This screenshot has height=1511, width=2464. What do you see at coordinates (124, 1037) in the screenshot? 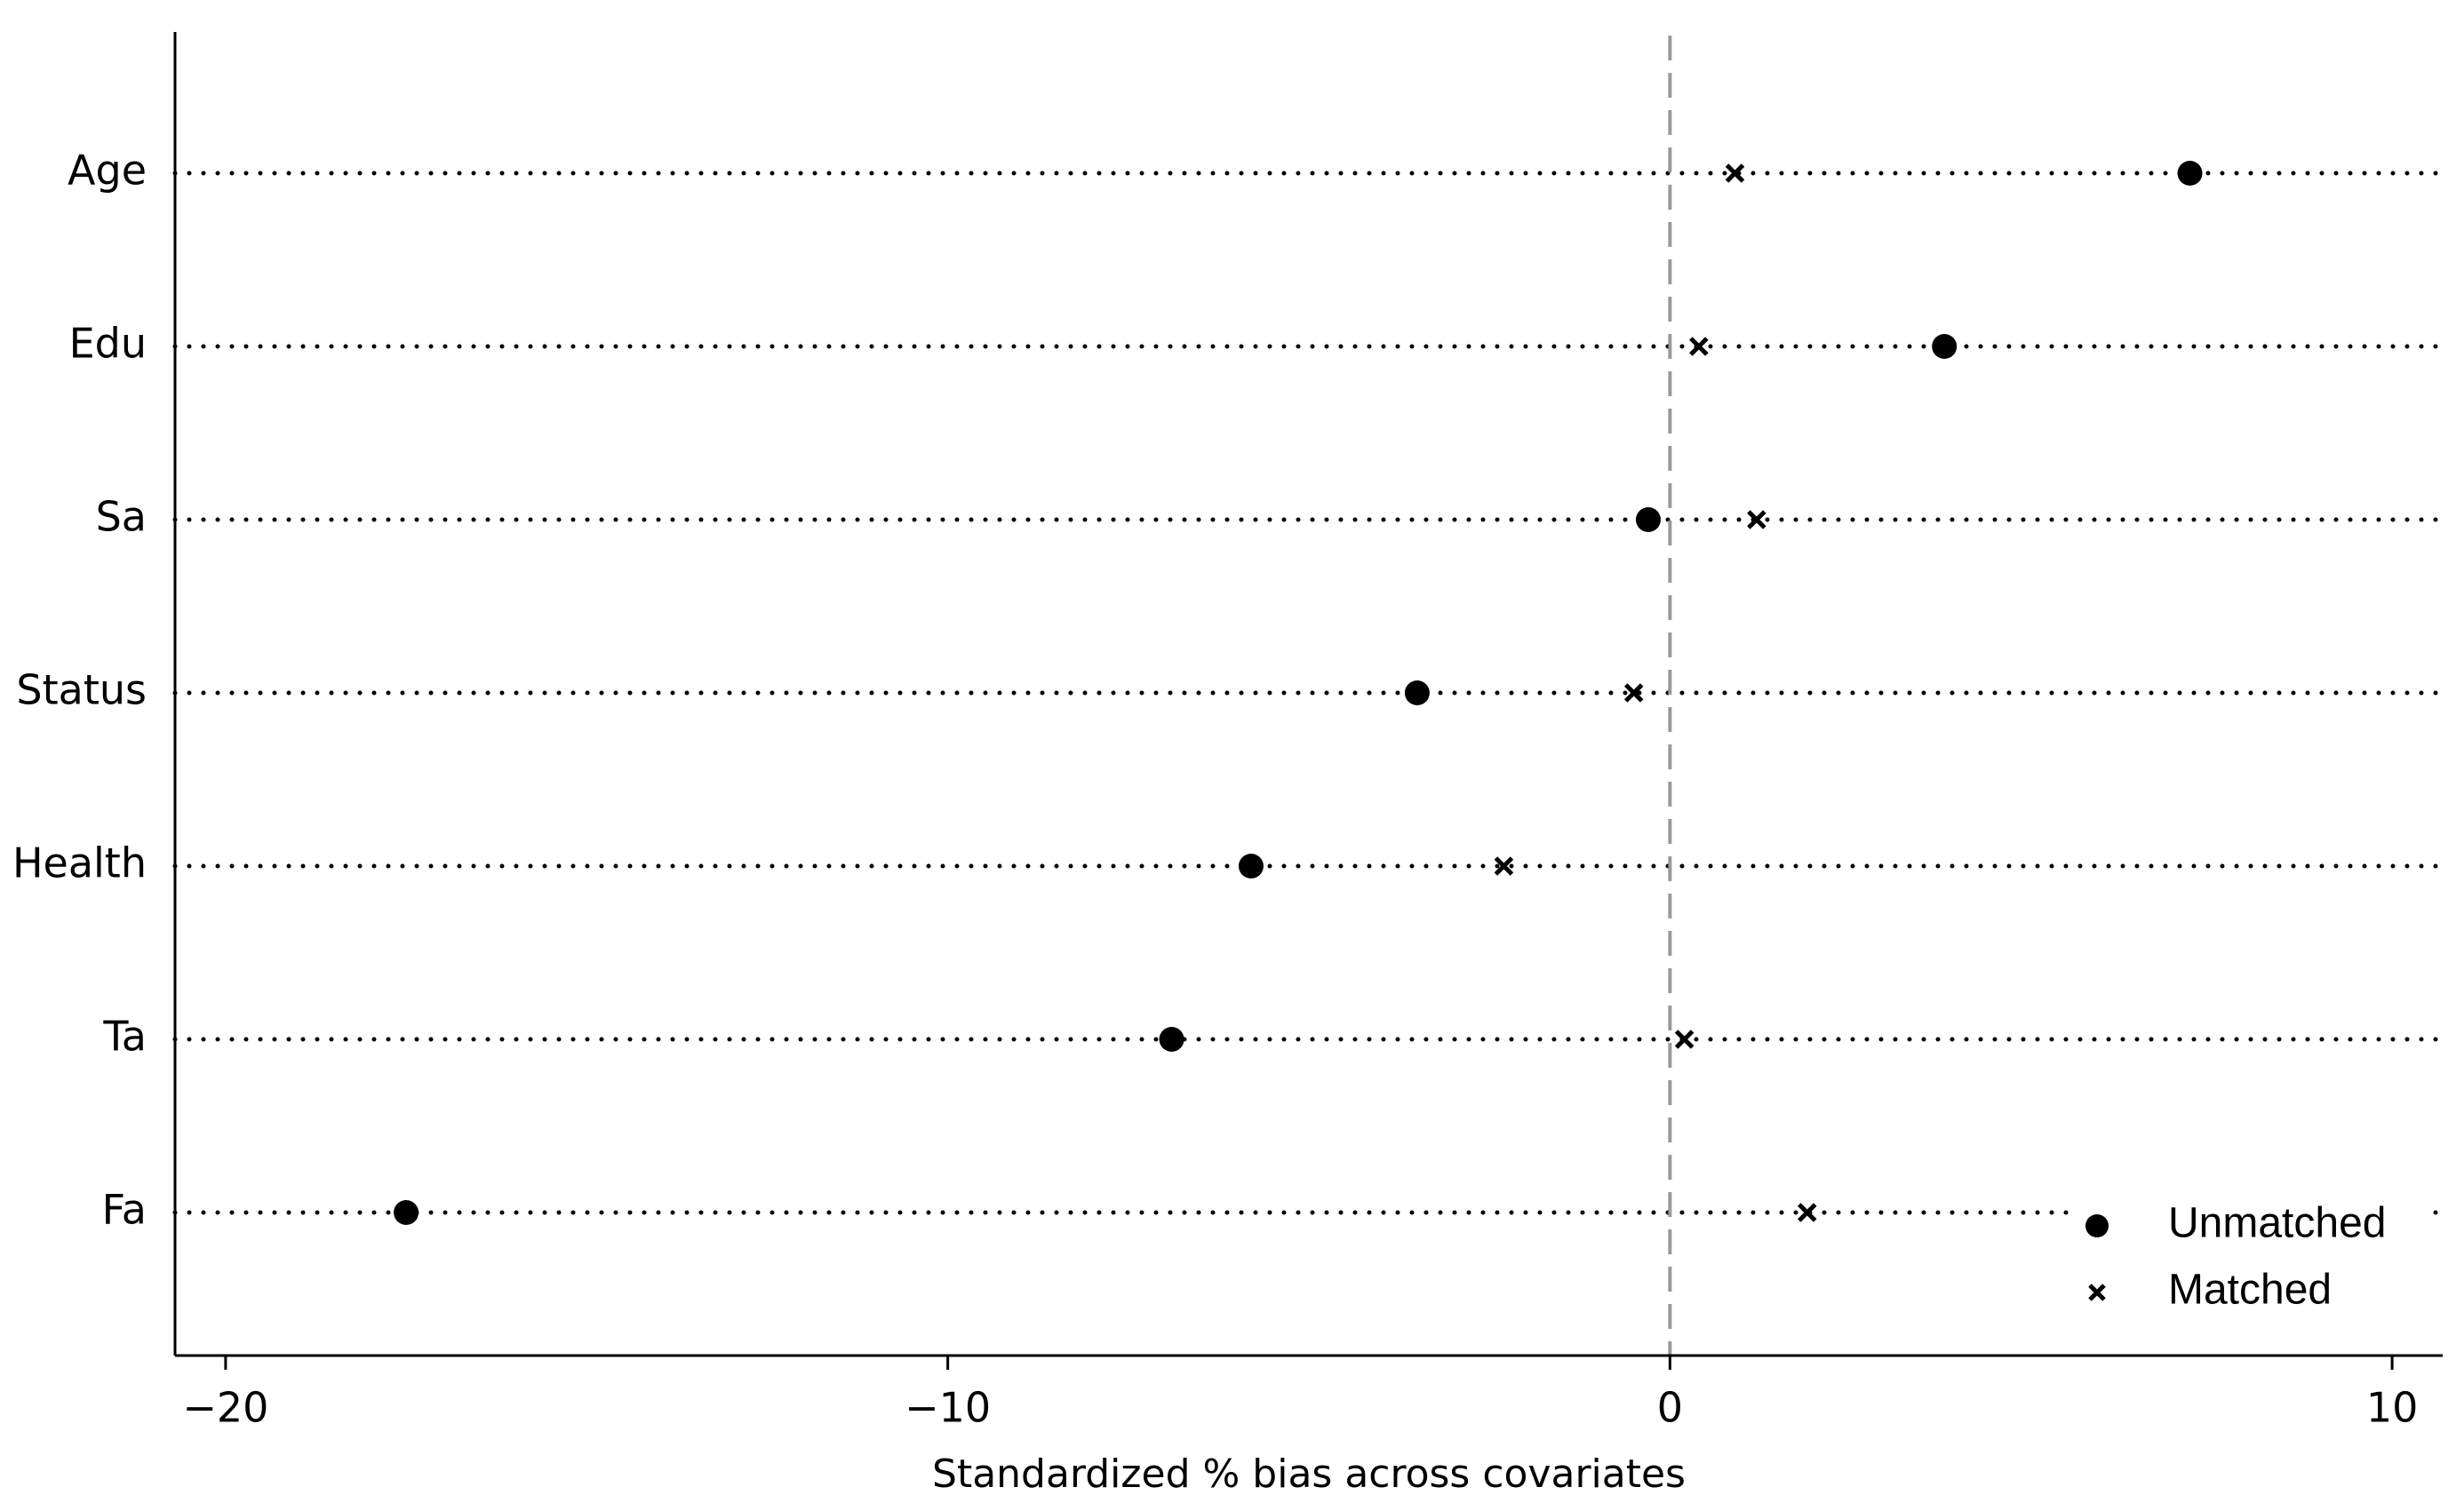
I see `y-tick-label: Ta` at bounding box center [124, 1037].